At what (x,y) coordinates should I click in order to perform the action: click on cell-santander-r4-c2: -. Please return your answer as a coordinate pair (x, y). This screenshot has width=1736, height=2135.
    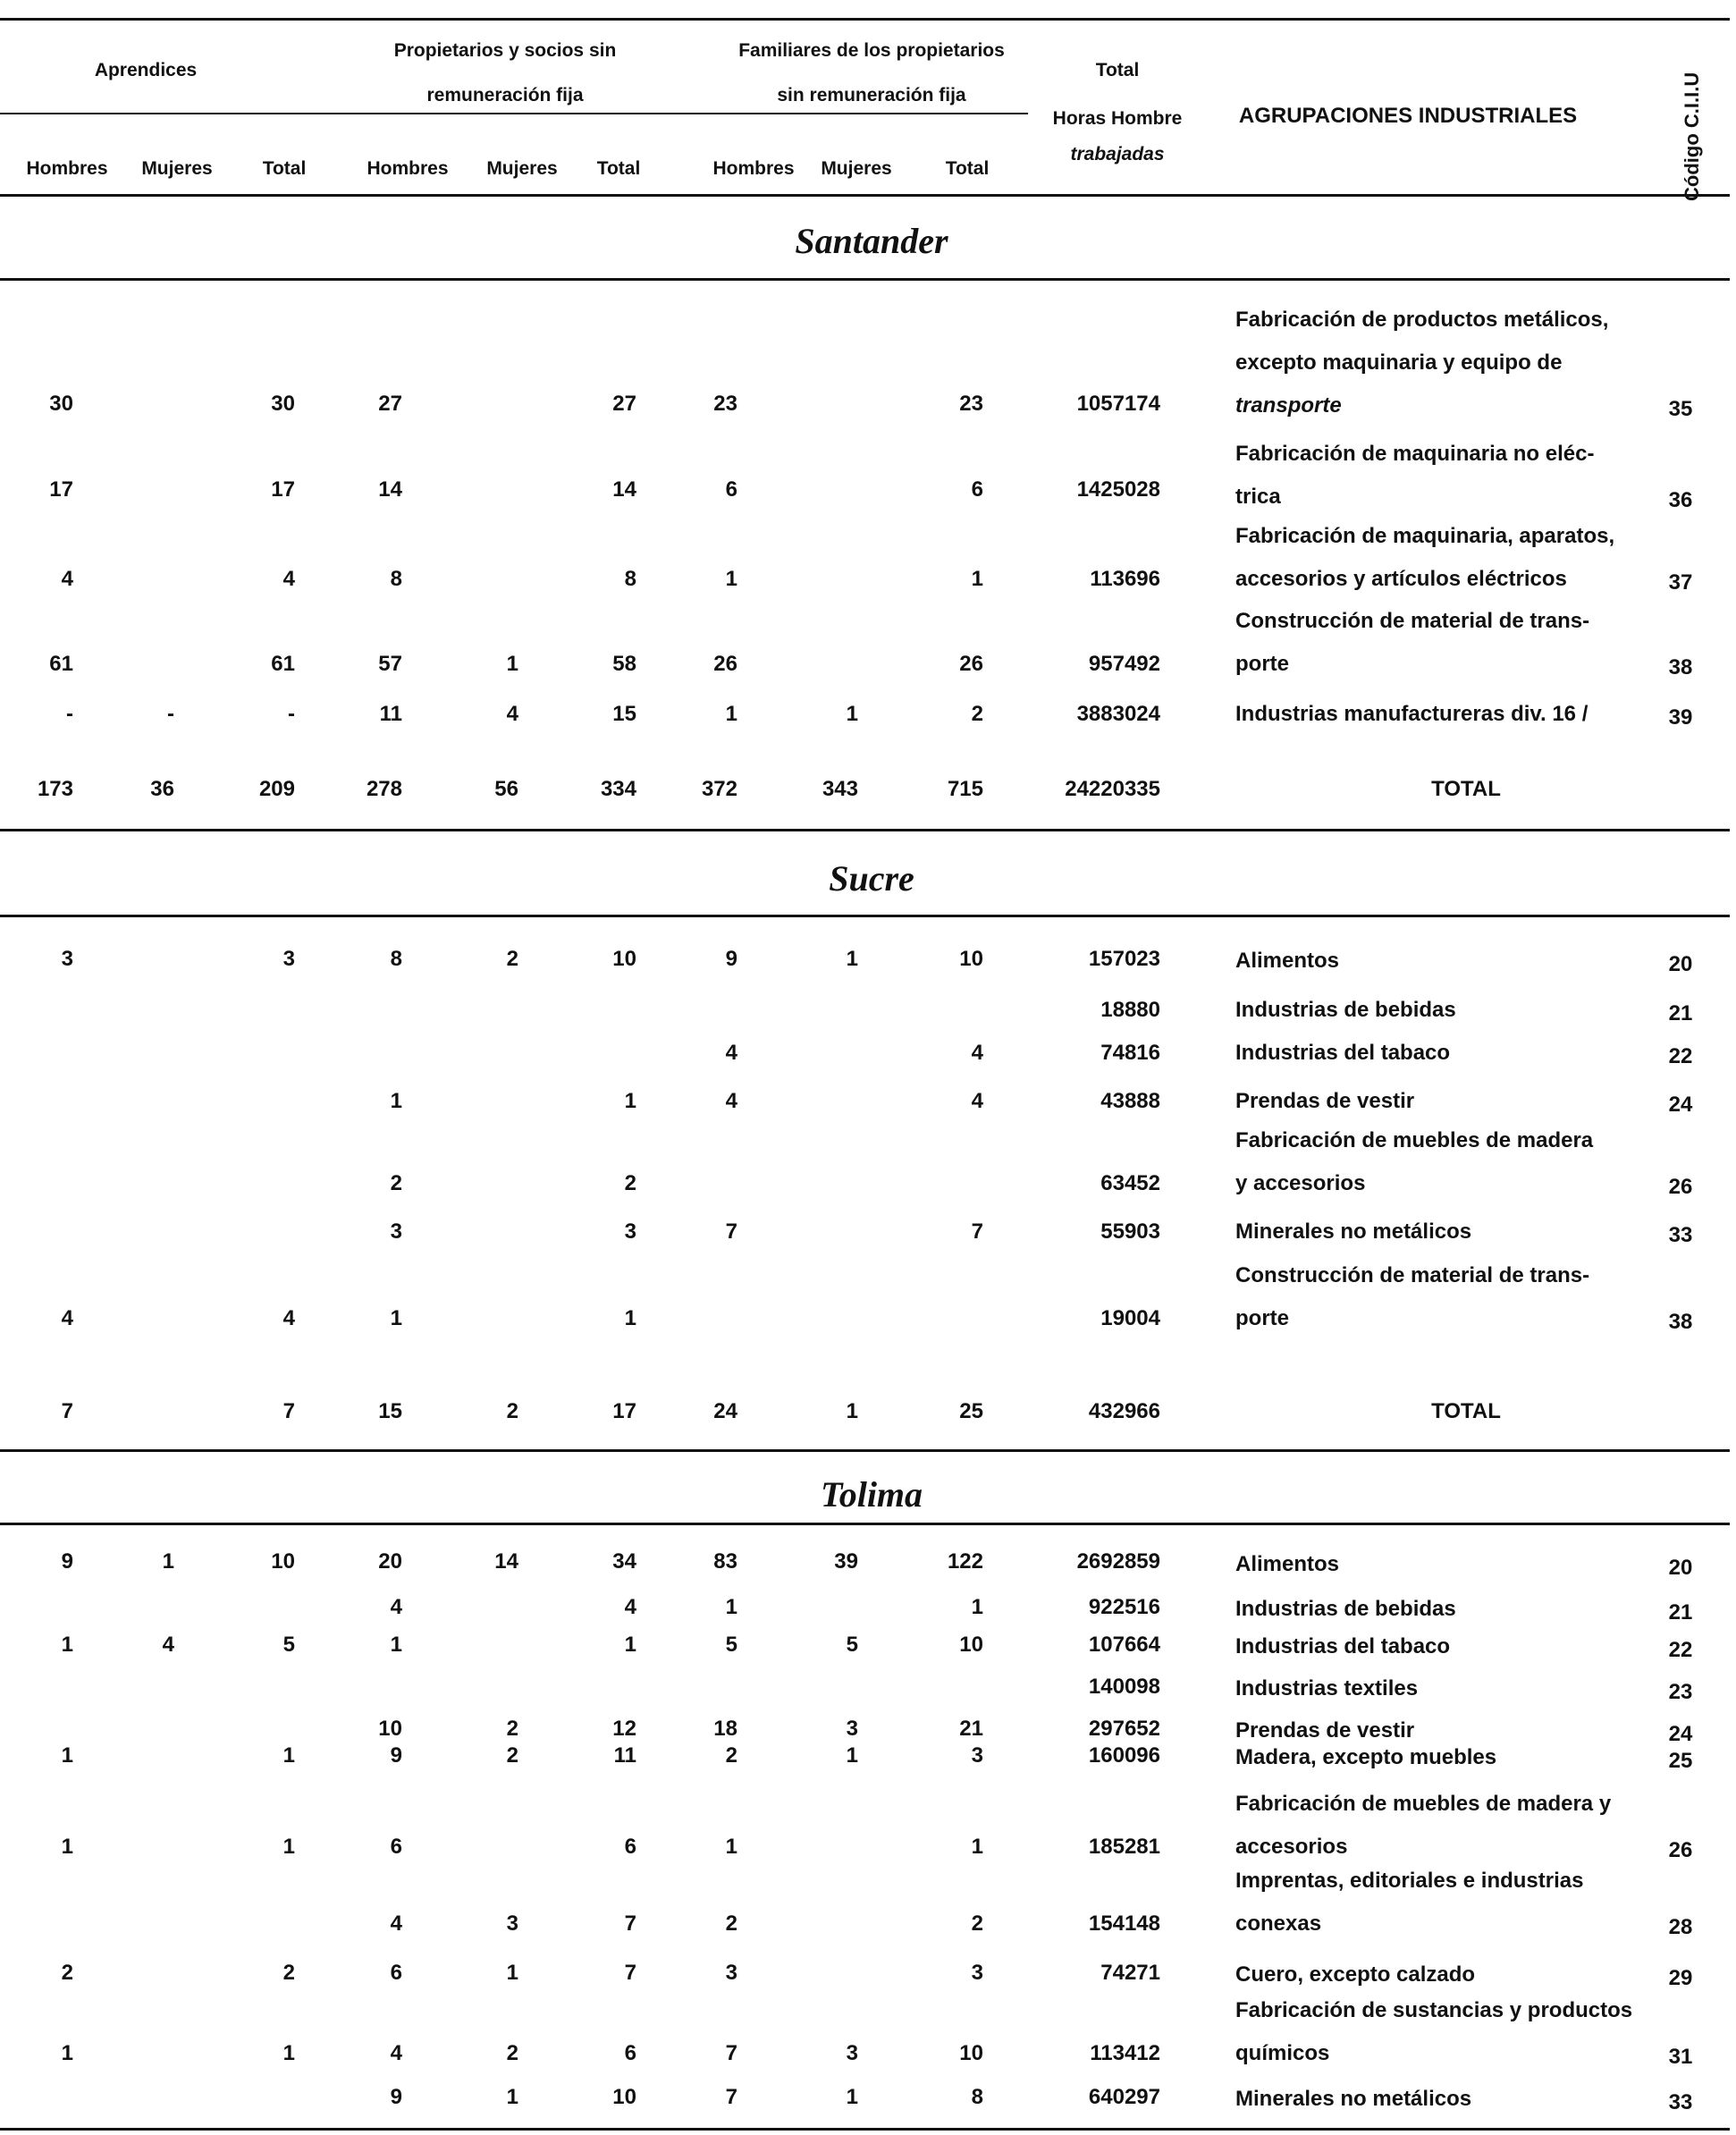
    Looking at the image, I should click on (291, 714).